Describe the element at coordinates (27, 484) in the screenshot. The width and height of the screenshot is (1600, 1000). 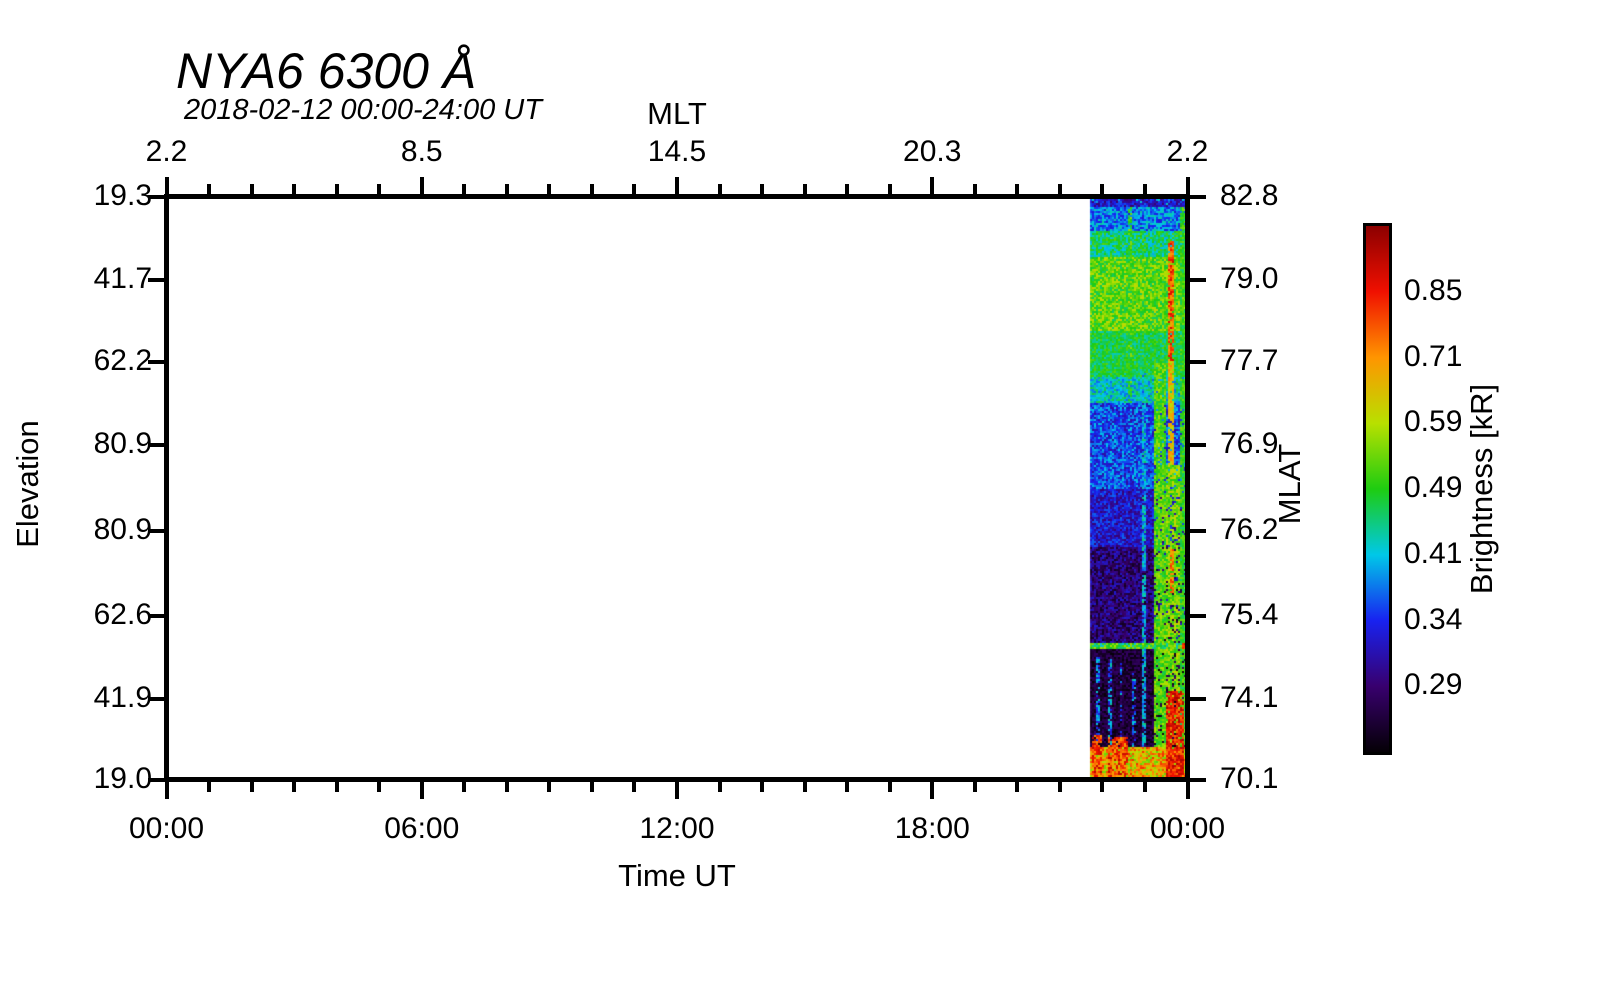
I see `left-axis-title-elevation: Elevation` at that location.